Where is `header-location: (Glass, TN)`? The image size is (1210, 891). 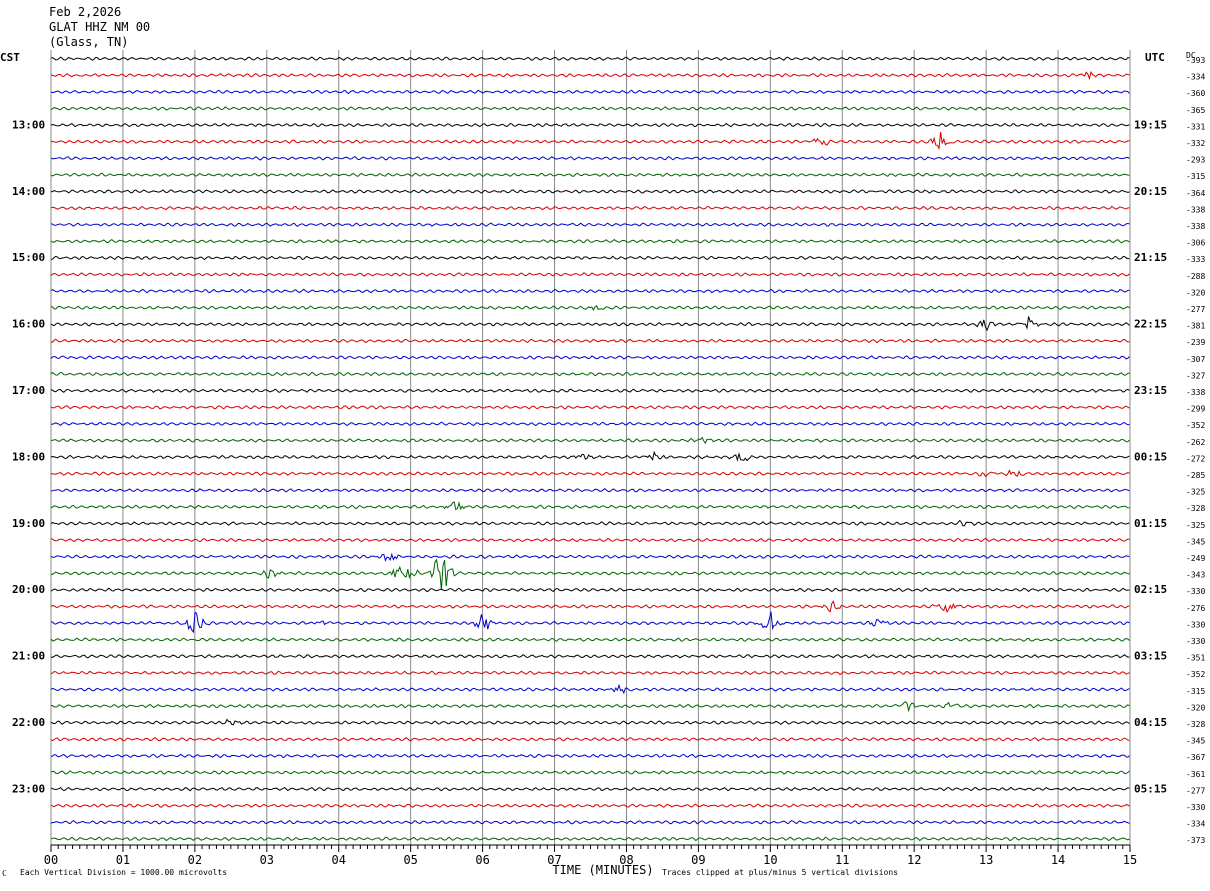 header-location: (Glass, TN) is located at coordinates (88, 42).